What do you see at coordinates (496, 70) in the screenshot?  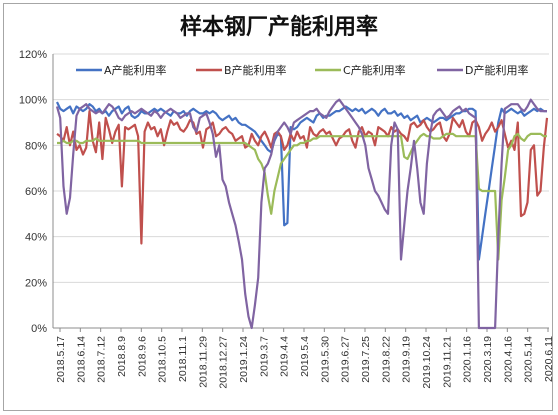 I see `legend-label: D产能利用率` at bounding box center [496, 70].